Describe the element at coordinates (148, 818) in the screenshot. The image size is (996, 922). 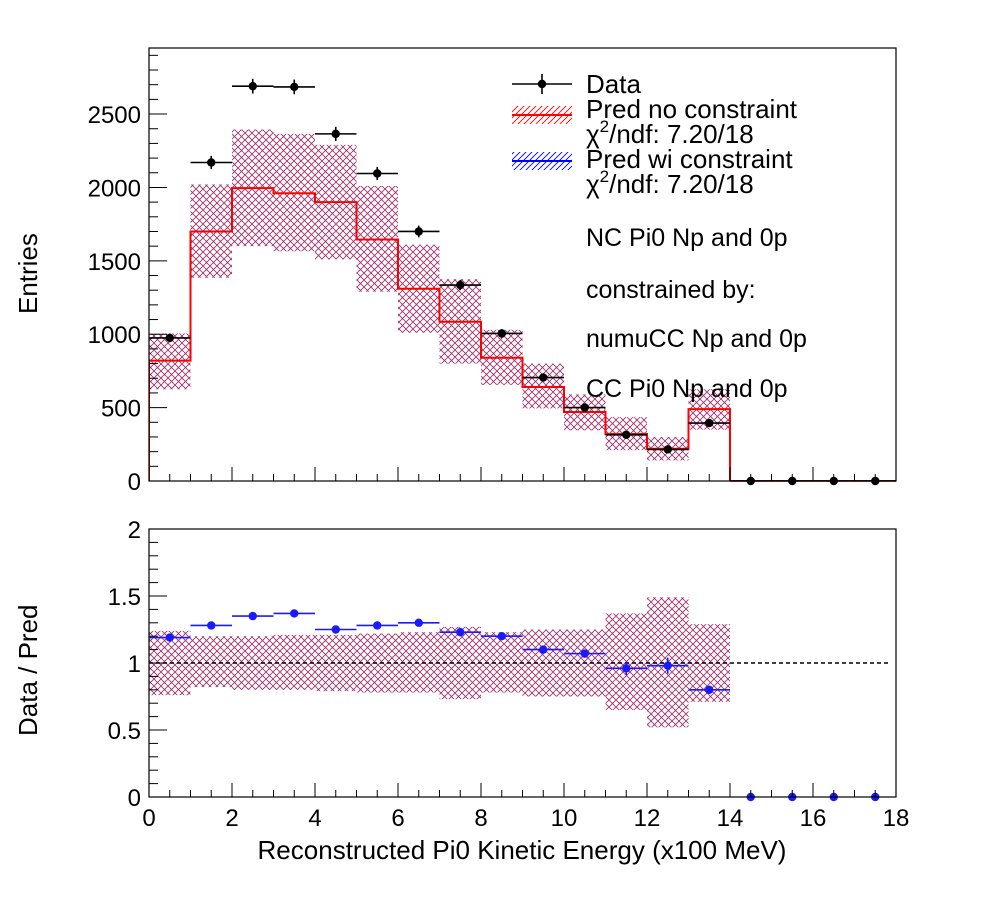
I see `x-tick-label: 0` at that location.